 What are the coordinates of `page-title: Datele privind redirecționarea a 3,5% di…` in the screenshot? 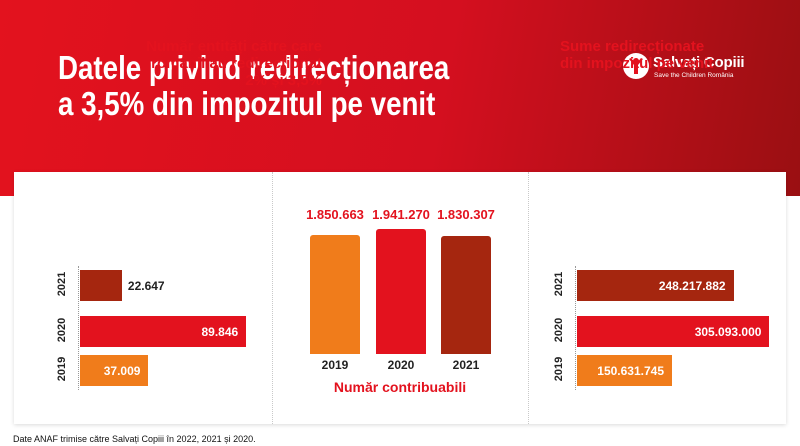 It's located at (255, 86).